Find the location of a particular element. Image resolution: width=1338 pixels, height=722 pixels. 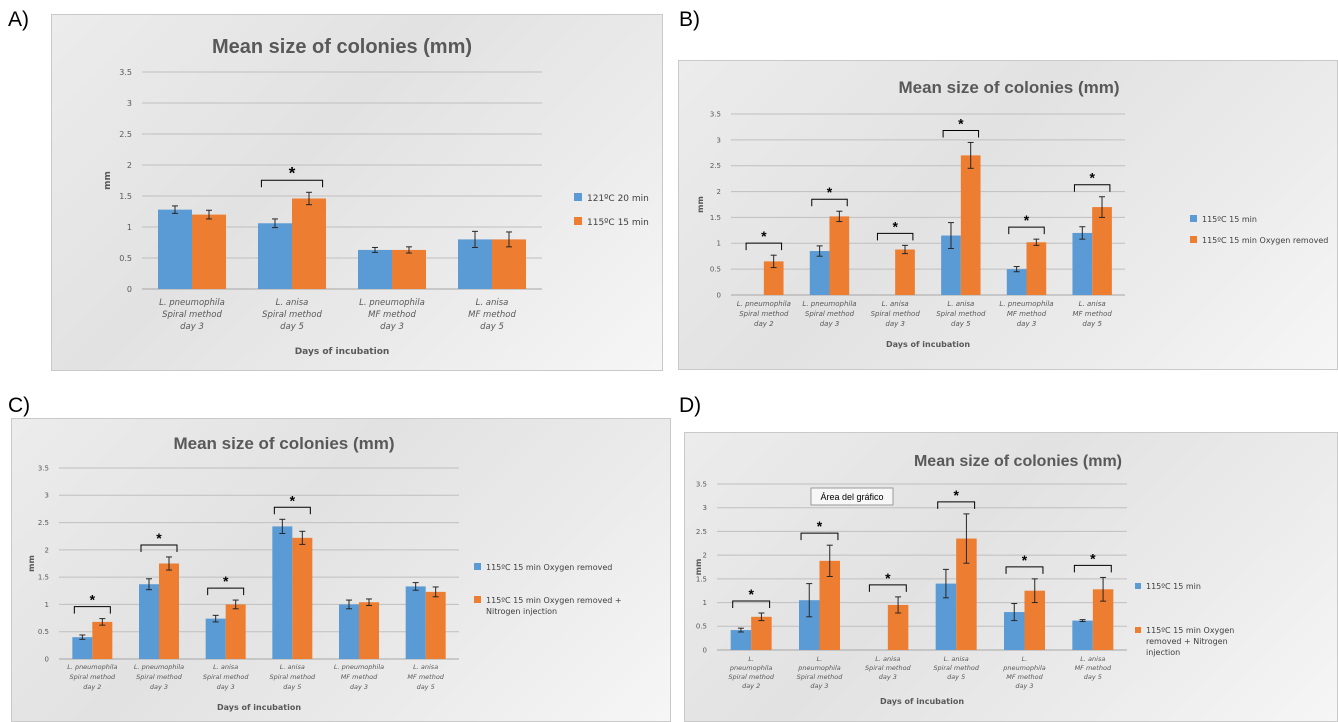

legend-label: 115ºC 15 min Oxygen is located at coordinates (1190, 630).